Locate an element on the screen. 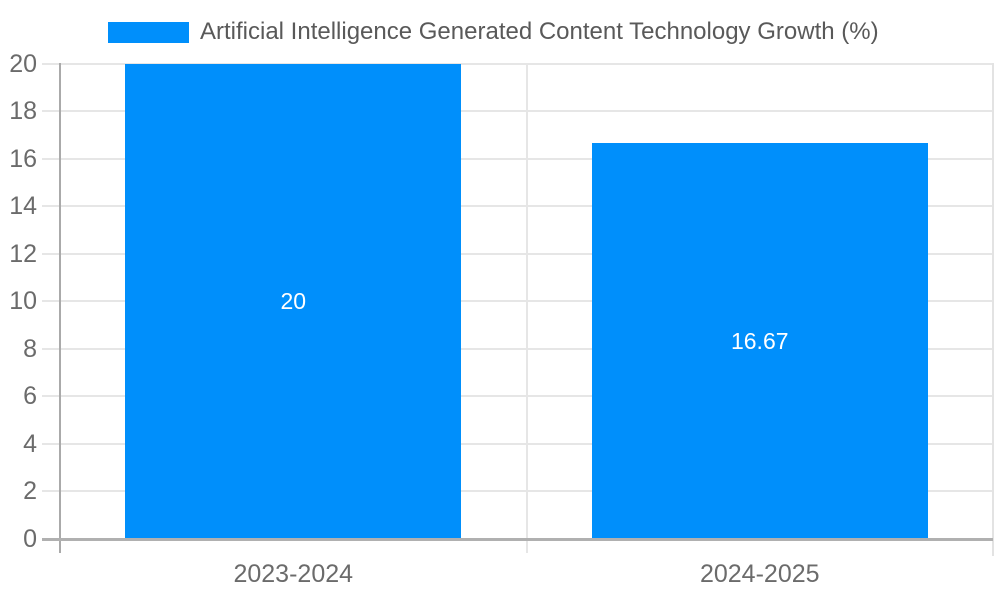 This screenshot has height=600, width=1000. y-tick-label: 20 is located at coordinates (23, 63).